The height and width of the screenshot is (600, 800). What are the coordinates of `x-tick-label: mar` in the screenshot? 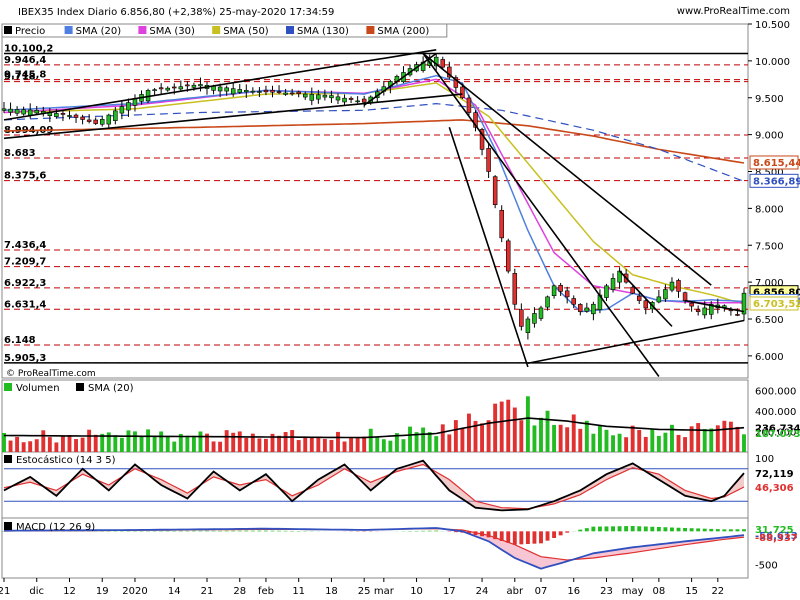 It's located at (384, 591).